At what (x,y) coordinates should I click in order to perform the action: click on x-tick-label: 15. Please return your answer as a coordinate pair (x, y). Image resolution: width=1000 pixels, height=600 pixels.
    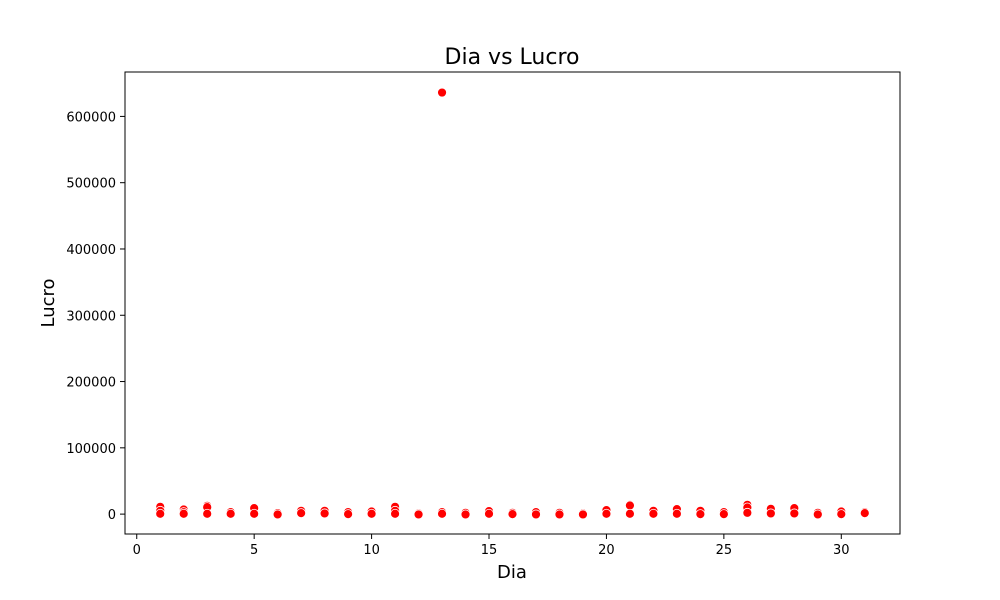
    Looking at the image, I should click on (489, 550).